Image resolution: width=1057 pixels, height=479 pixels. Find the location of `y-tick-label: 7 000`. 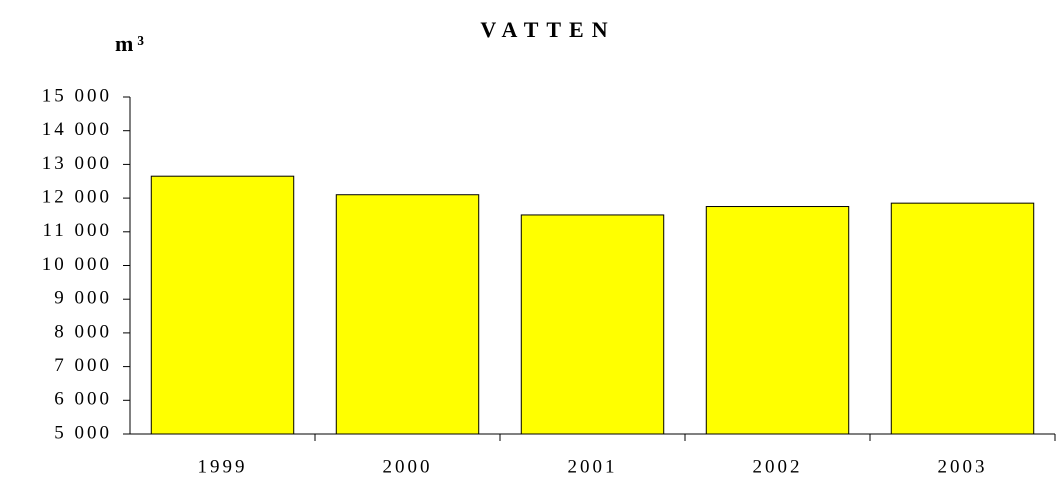

y-tick-label: 7 000 is located at coordinates (83, 365).